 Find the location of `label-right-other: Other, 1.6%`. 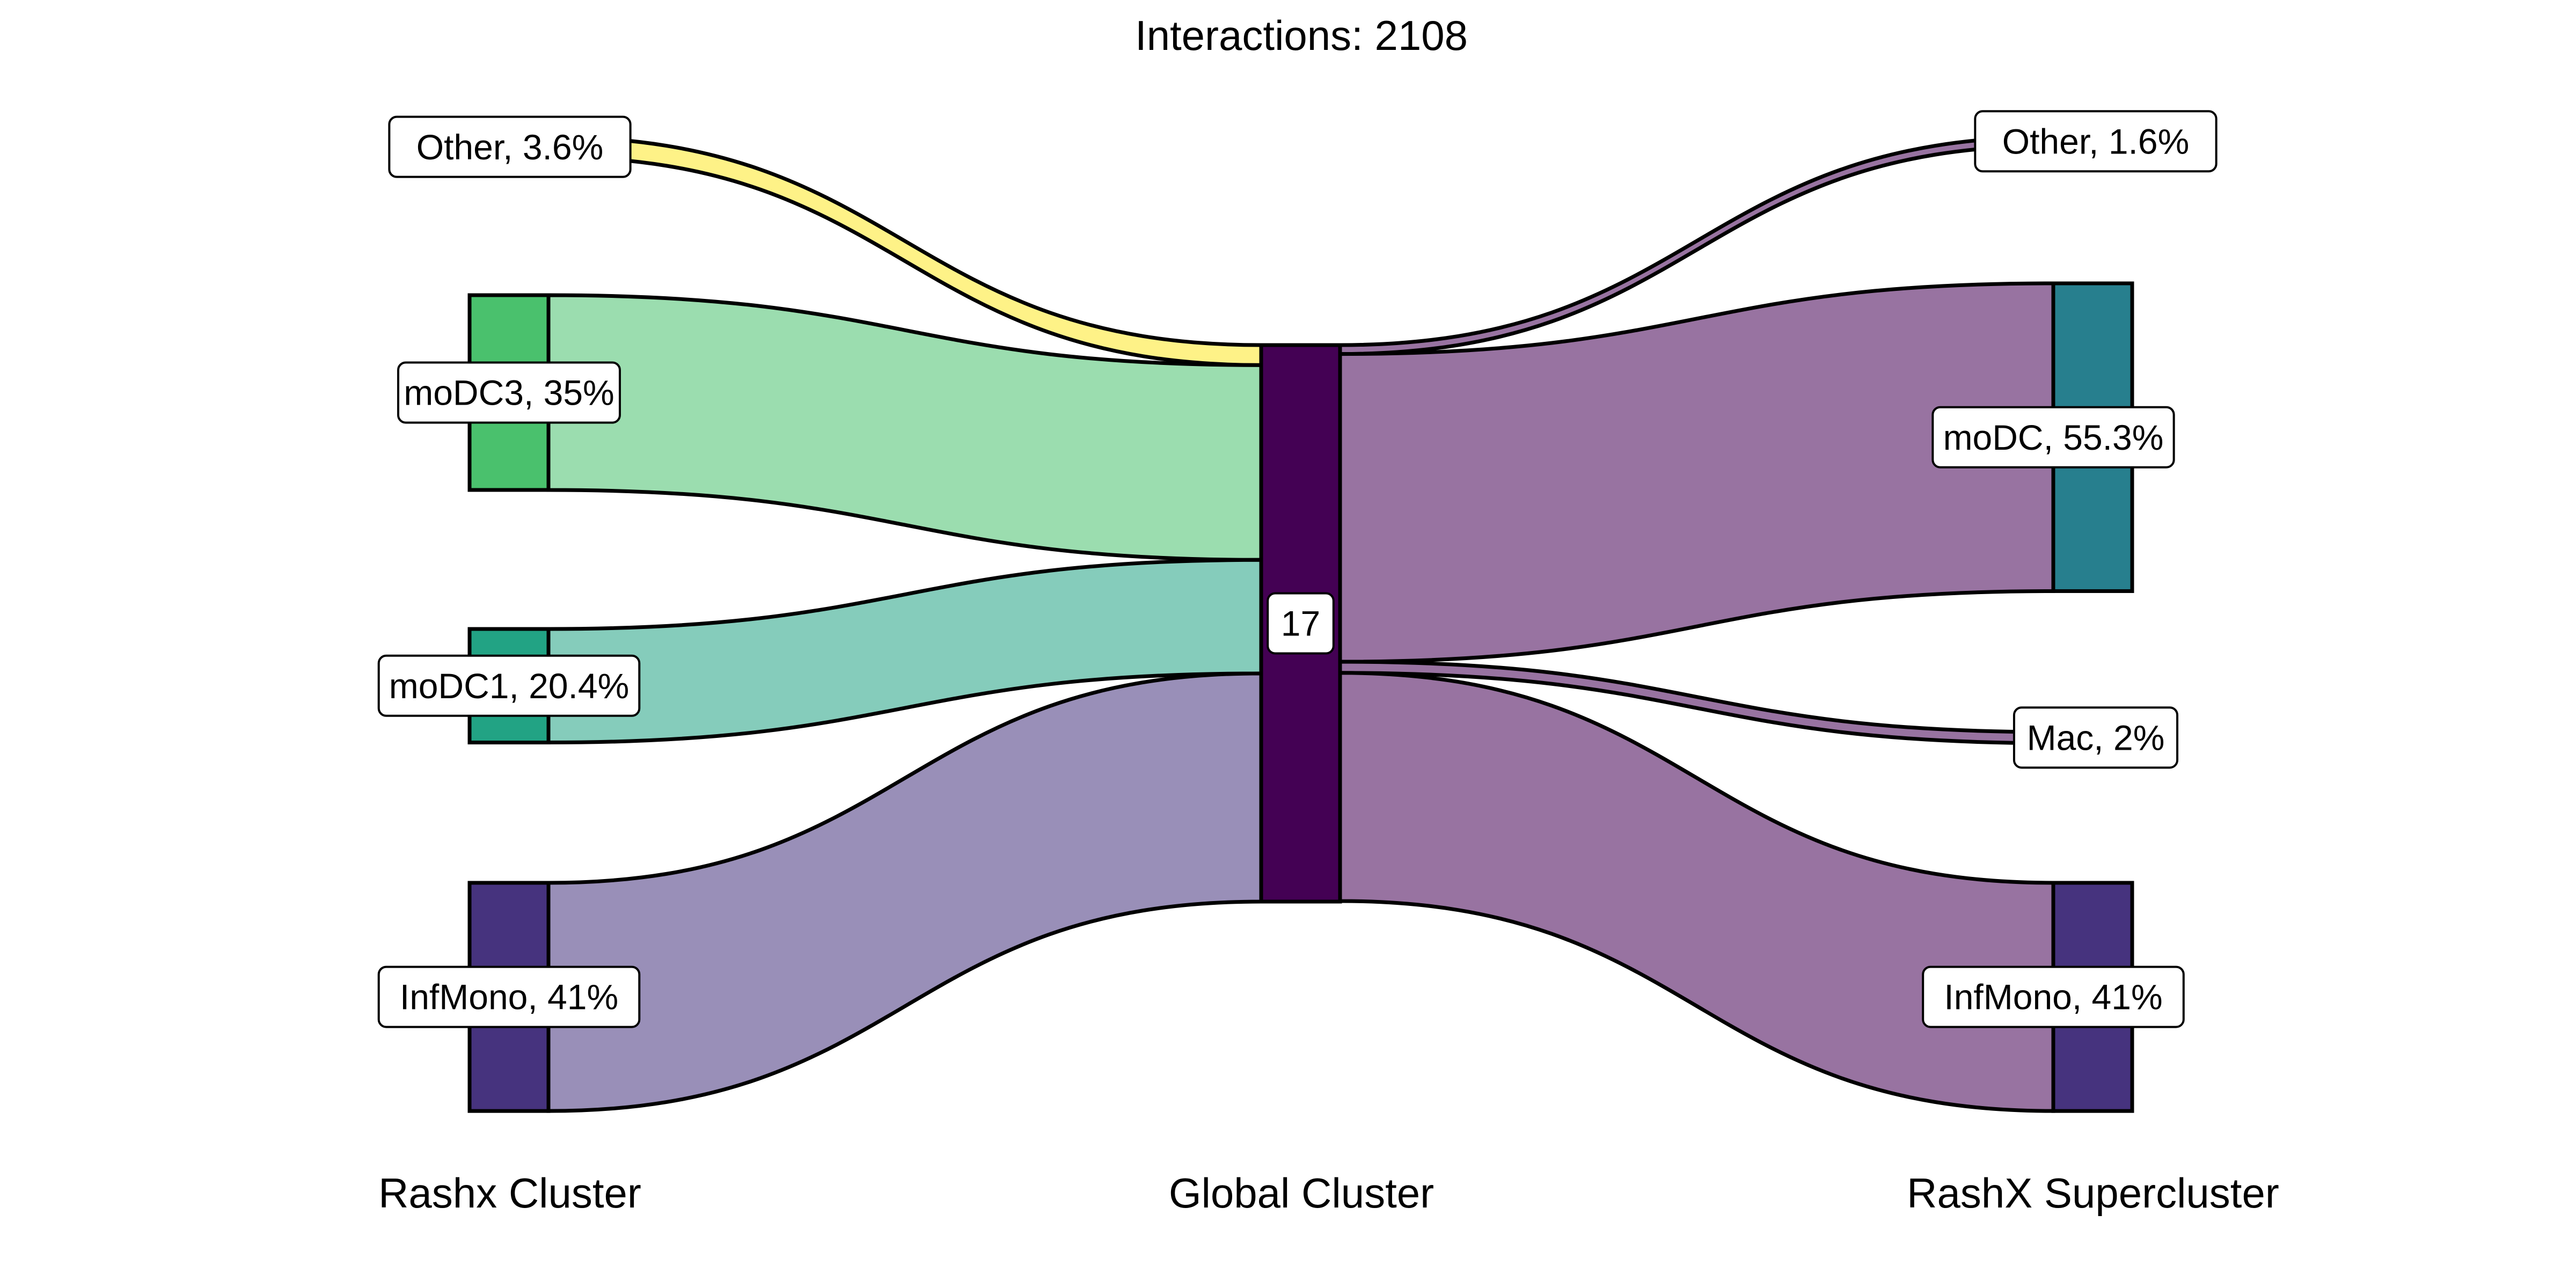

label-right-other: Other, 1.6% is located at coordinates (2096, 141).